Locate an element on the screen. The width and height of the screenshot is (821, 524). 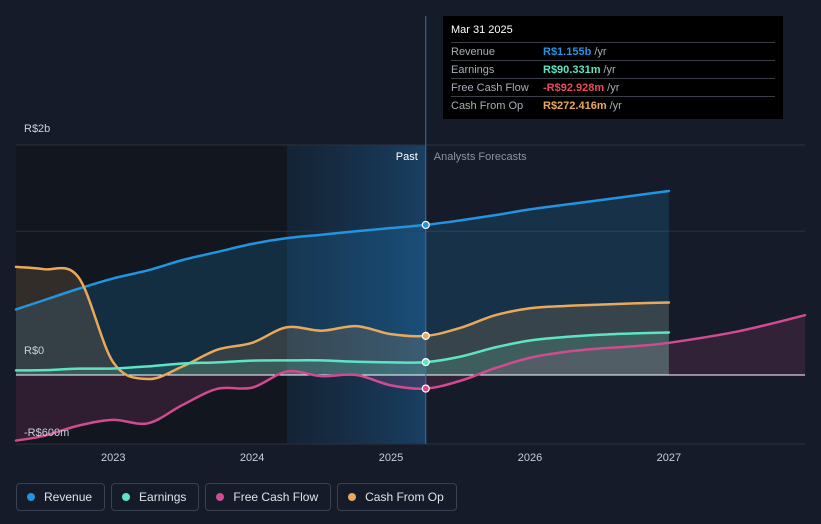
x-tick-label: 2024 is located at coordinates (252, 458).